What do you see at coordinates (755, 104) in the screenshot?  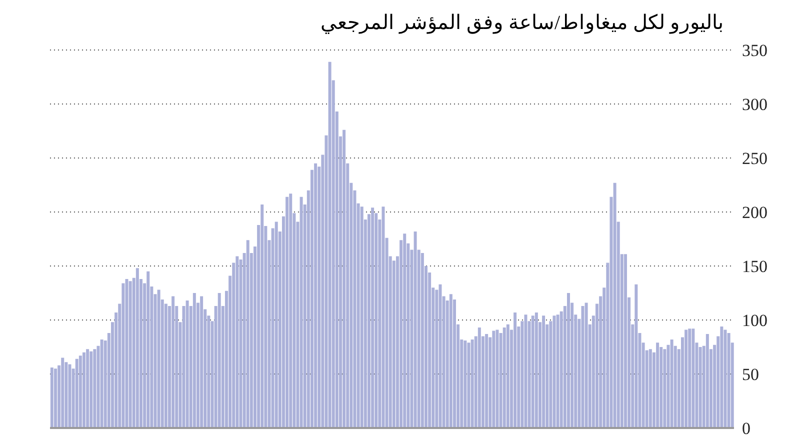 I see `y-tick-label: 300` at bounding box center [755, 104].